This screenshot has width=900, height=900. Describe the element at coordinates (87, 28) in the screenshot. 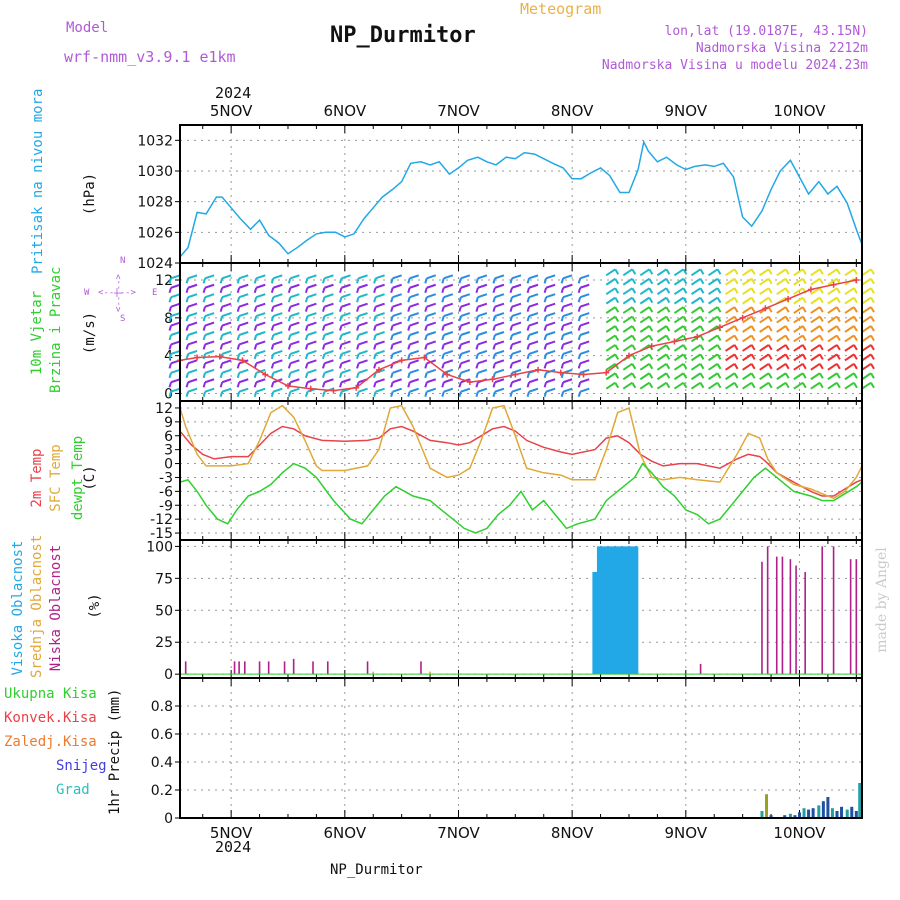

I see `model-label: Model` at that location.